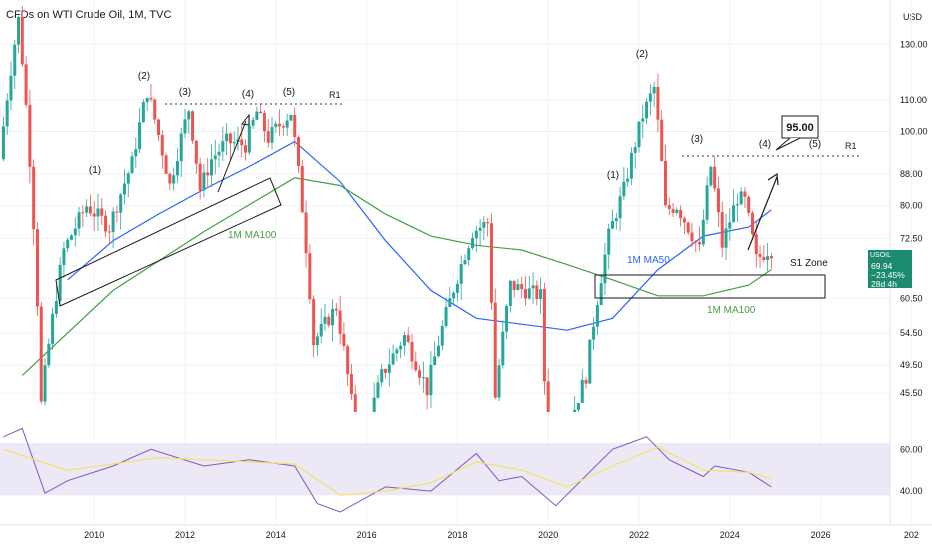 This screenshot has width=932, height=550. What do you see at coordinates (882, 266) in the screenshot?
I see `price-tag-row-price: 69.94` at bounding box center [882, 266].